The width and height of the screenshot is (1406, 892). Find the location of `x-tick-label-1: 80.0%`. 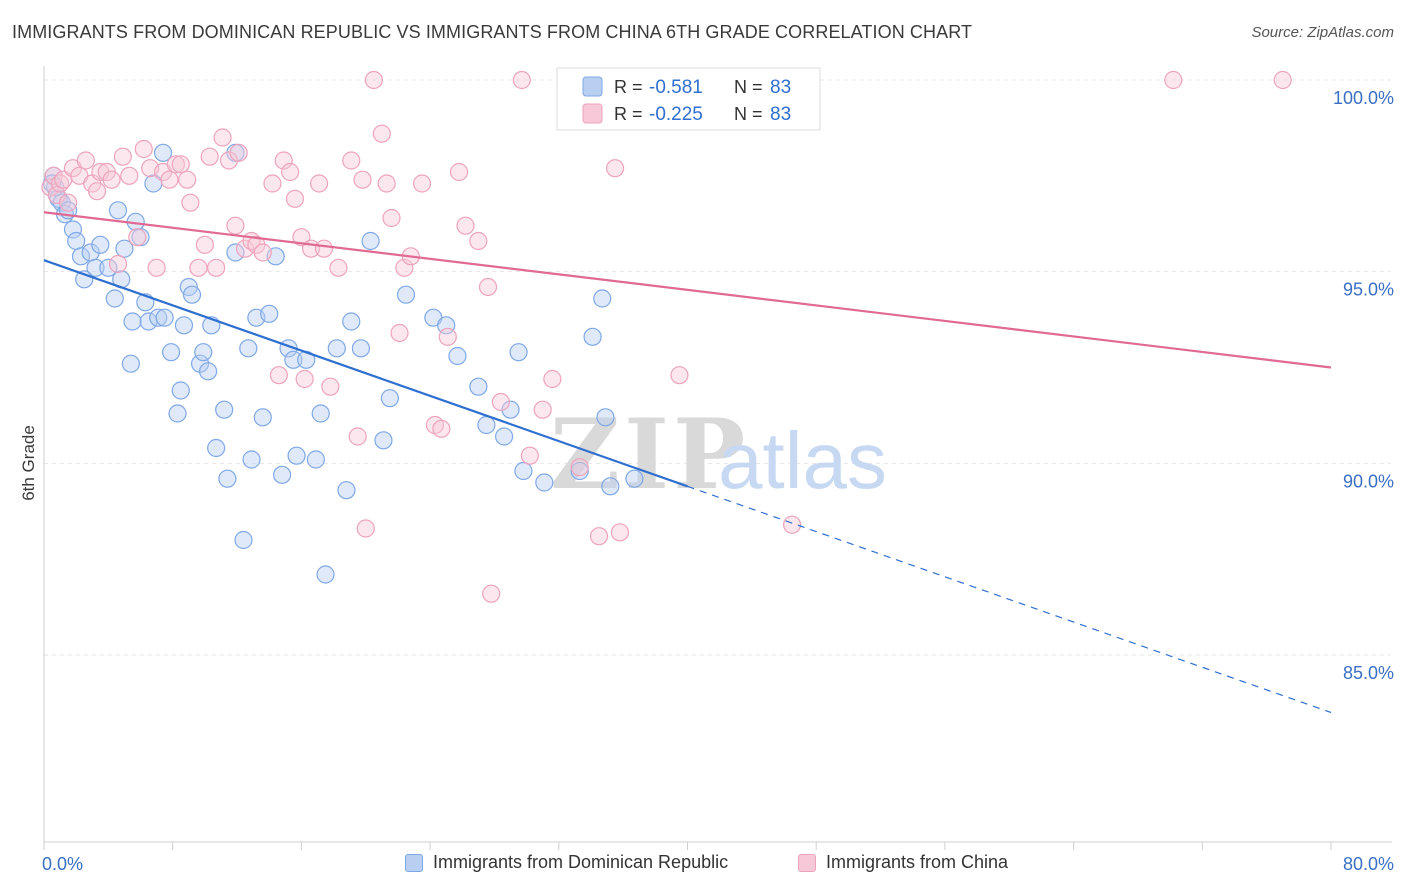

x-tick-label-1: 80.0% is located at coordinates (1368, 864).